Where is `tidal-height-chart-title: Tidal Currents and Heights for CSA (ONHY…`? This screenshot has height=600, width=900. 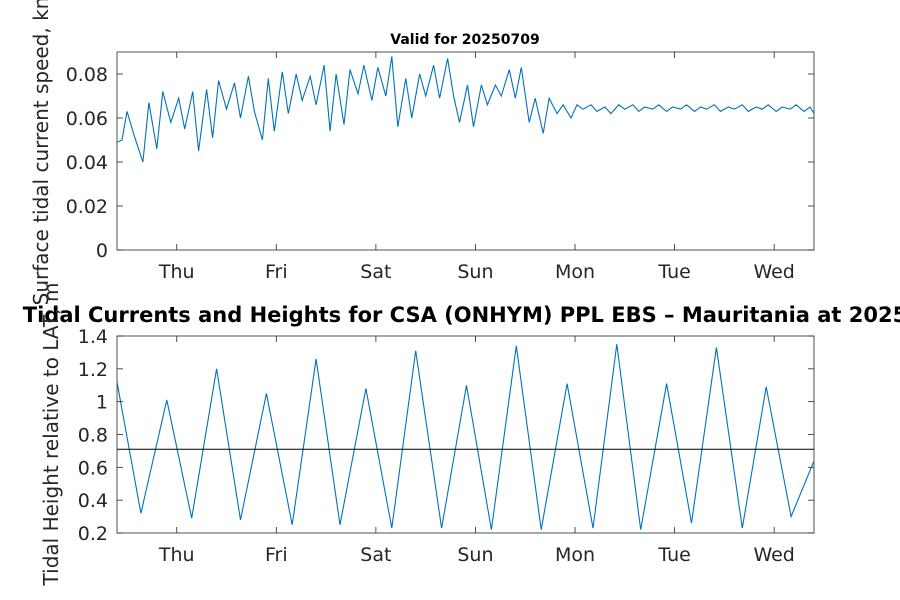
tidal-height-chart-title: Tidal Currents and Heights for CSA (ONHY… is located at coordinates (461, 315).